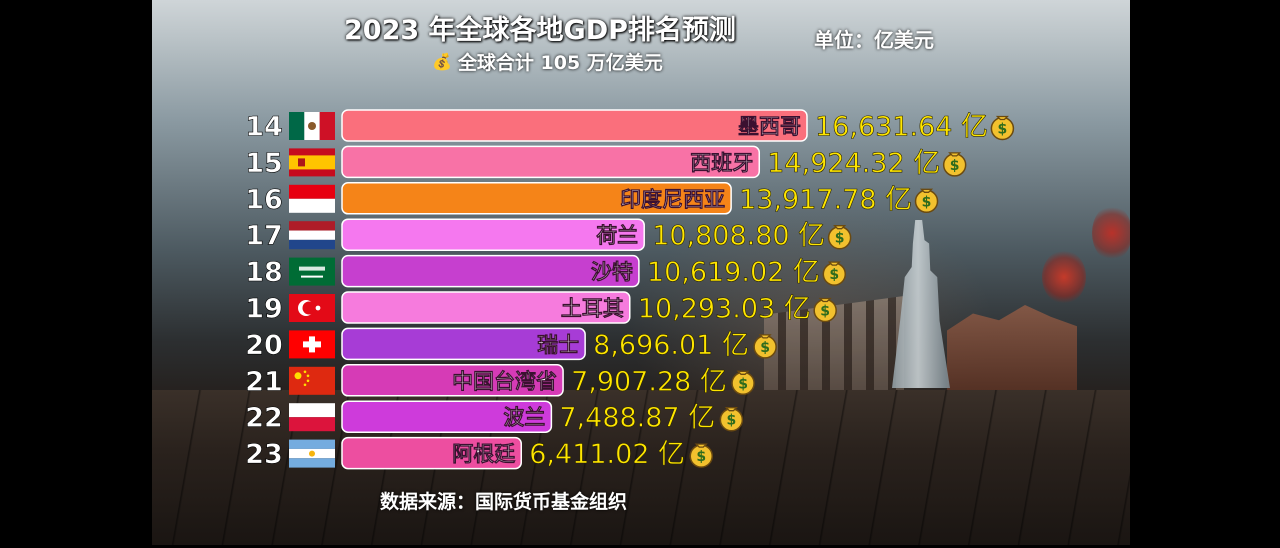  I want to click on rank-label: 20, so click(264, 345).